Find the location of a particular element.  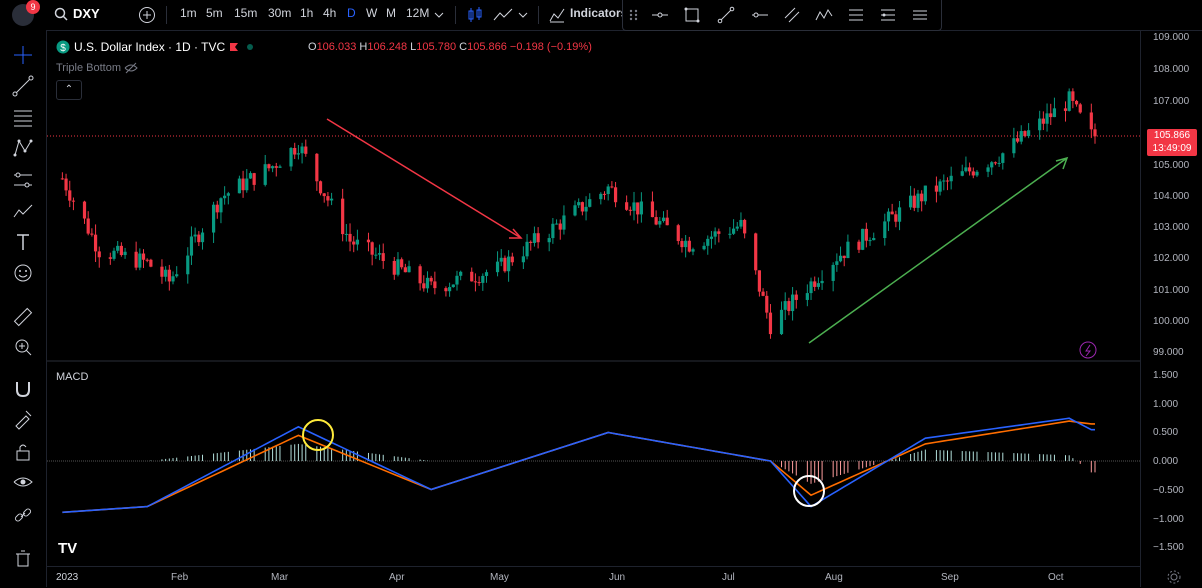

lightning-icon is located at coordinates (1088, 350).